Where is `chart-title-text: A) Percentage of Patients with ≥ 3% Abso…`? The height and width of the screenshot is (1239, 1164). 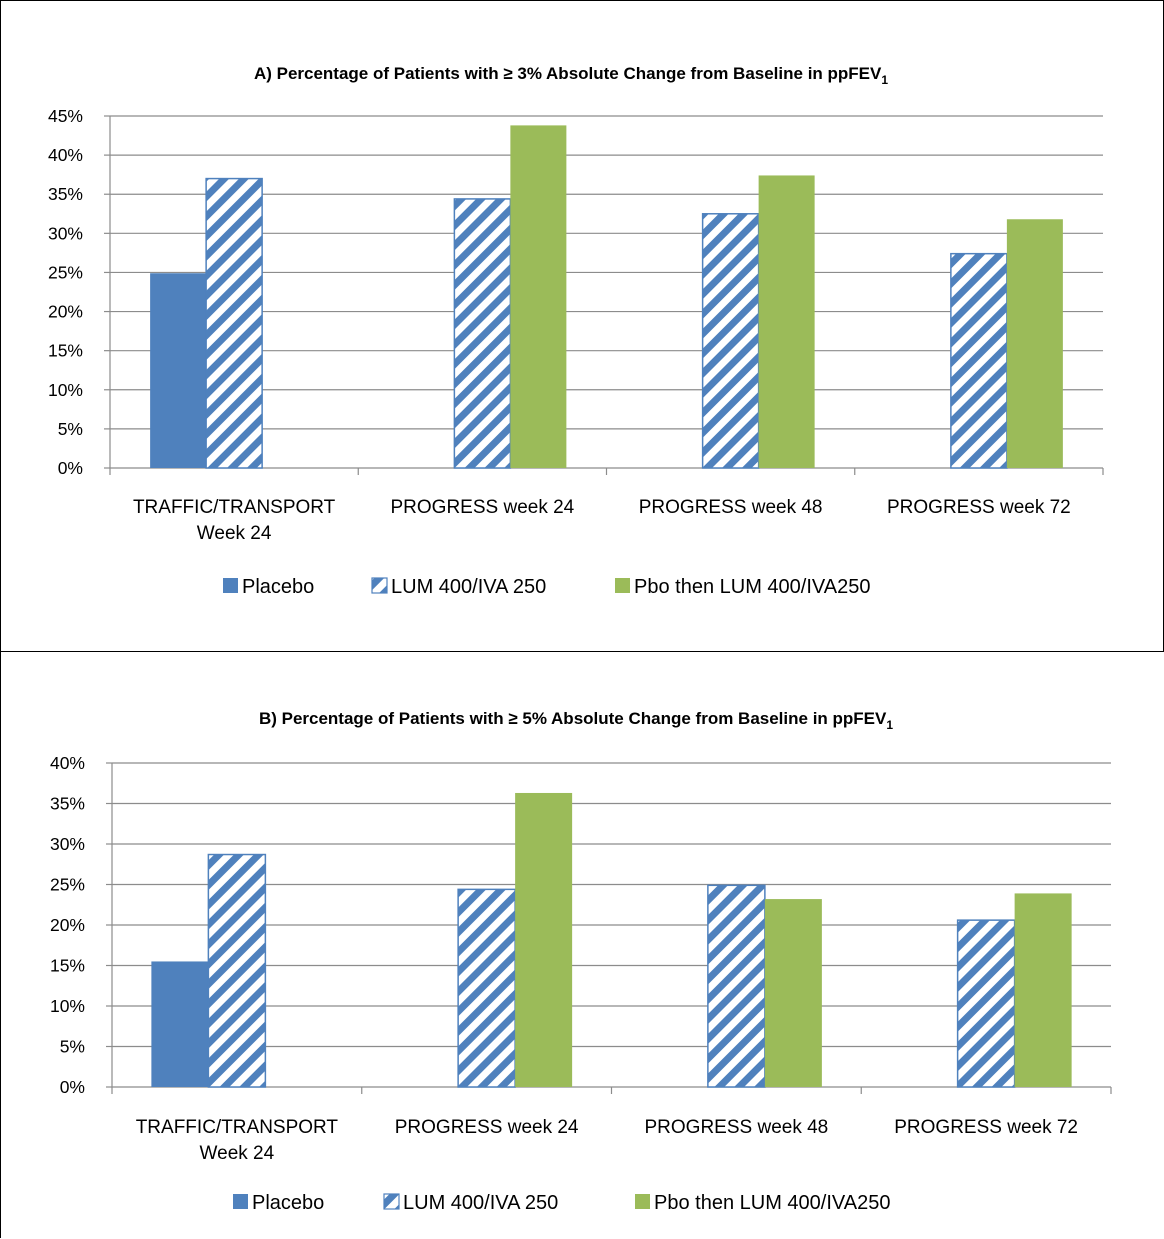
chart-title-text: A) Percentage of Patients with ≥ 3% Abso… is located at coordinates (568, 73).